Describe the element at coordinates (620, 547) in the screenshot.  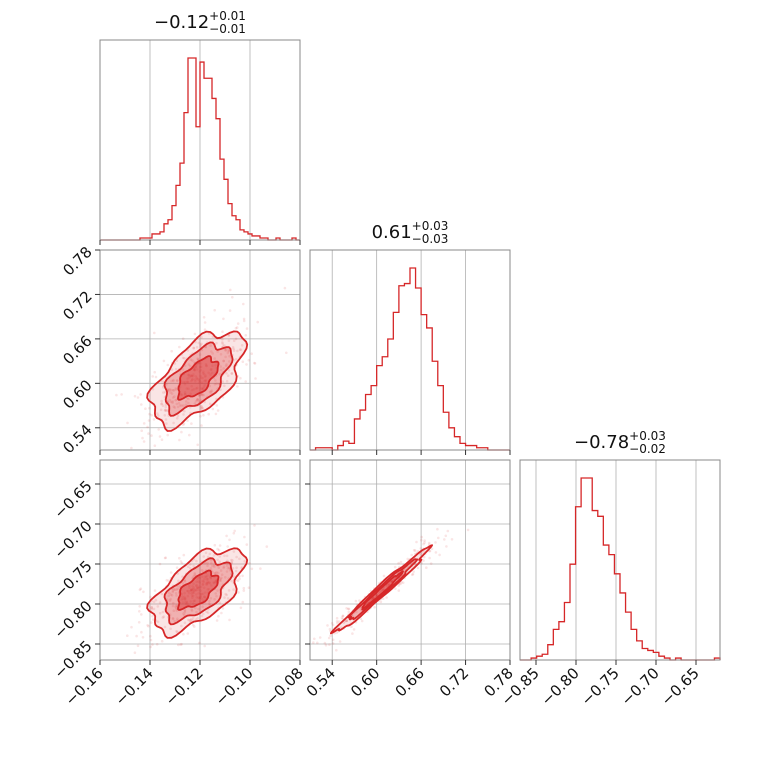
I see `hist-panel-3: −0.78+0.03 −0.02` at that location.